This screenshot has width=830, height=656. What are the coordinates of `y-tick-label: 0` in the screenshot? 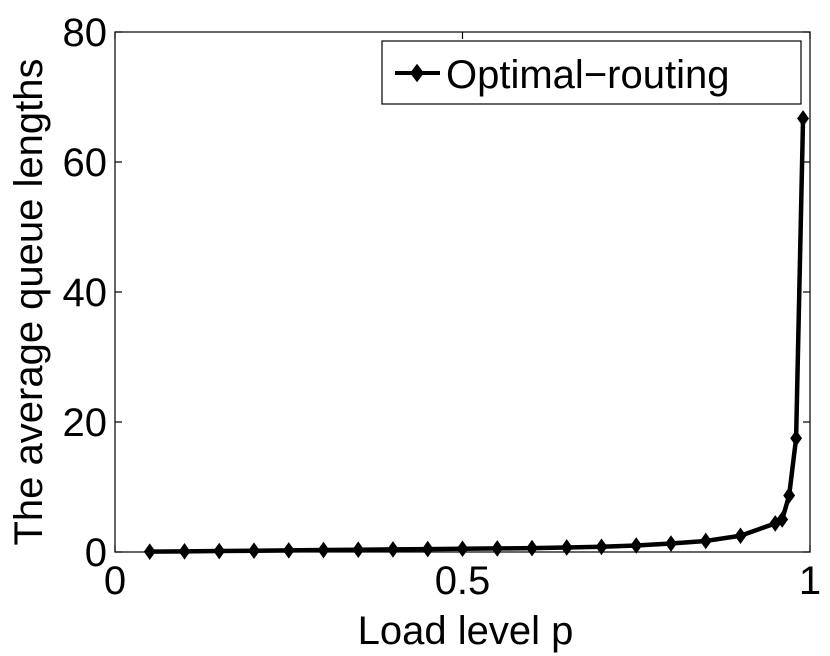 It's located at (96, 553).